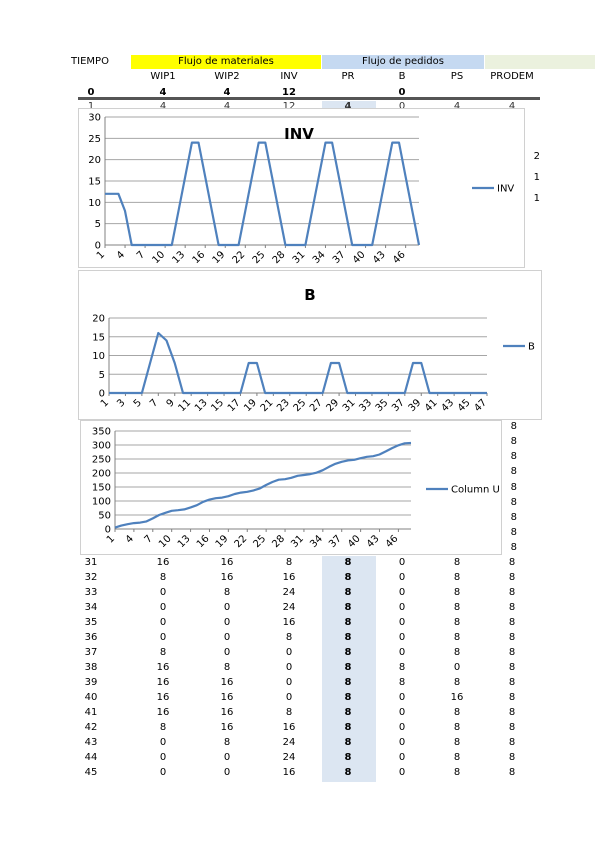 The width and height of the screenshot is (599, 848). Describe the element at coordinates (339, 257) in the screenshot. I see `x-tick-label: 37` at that location.